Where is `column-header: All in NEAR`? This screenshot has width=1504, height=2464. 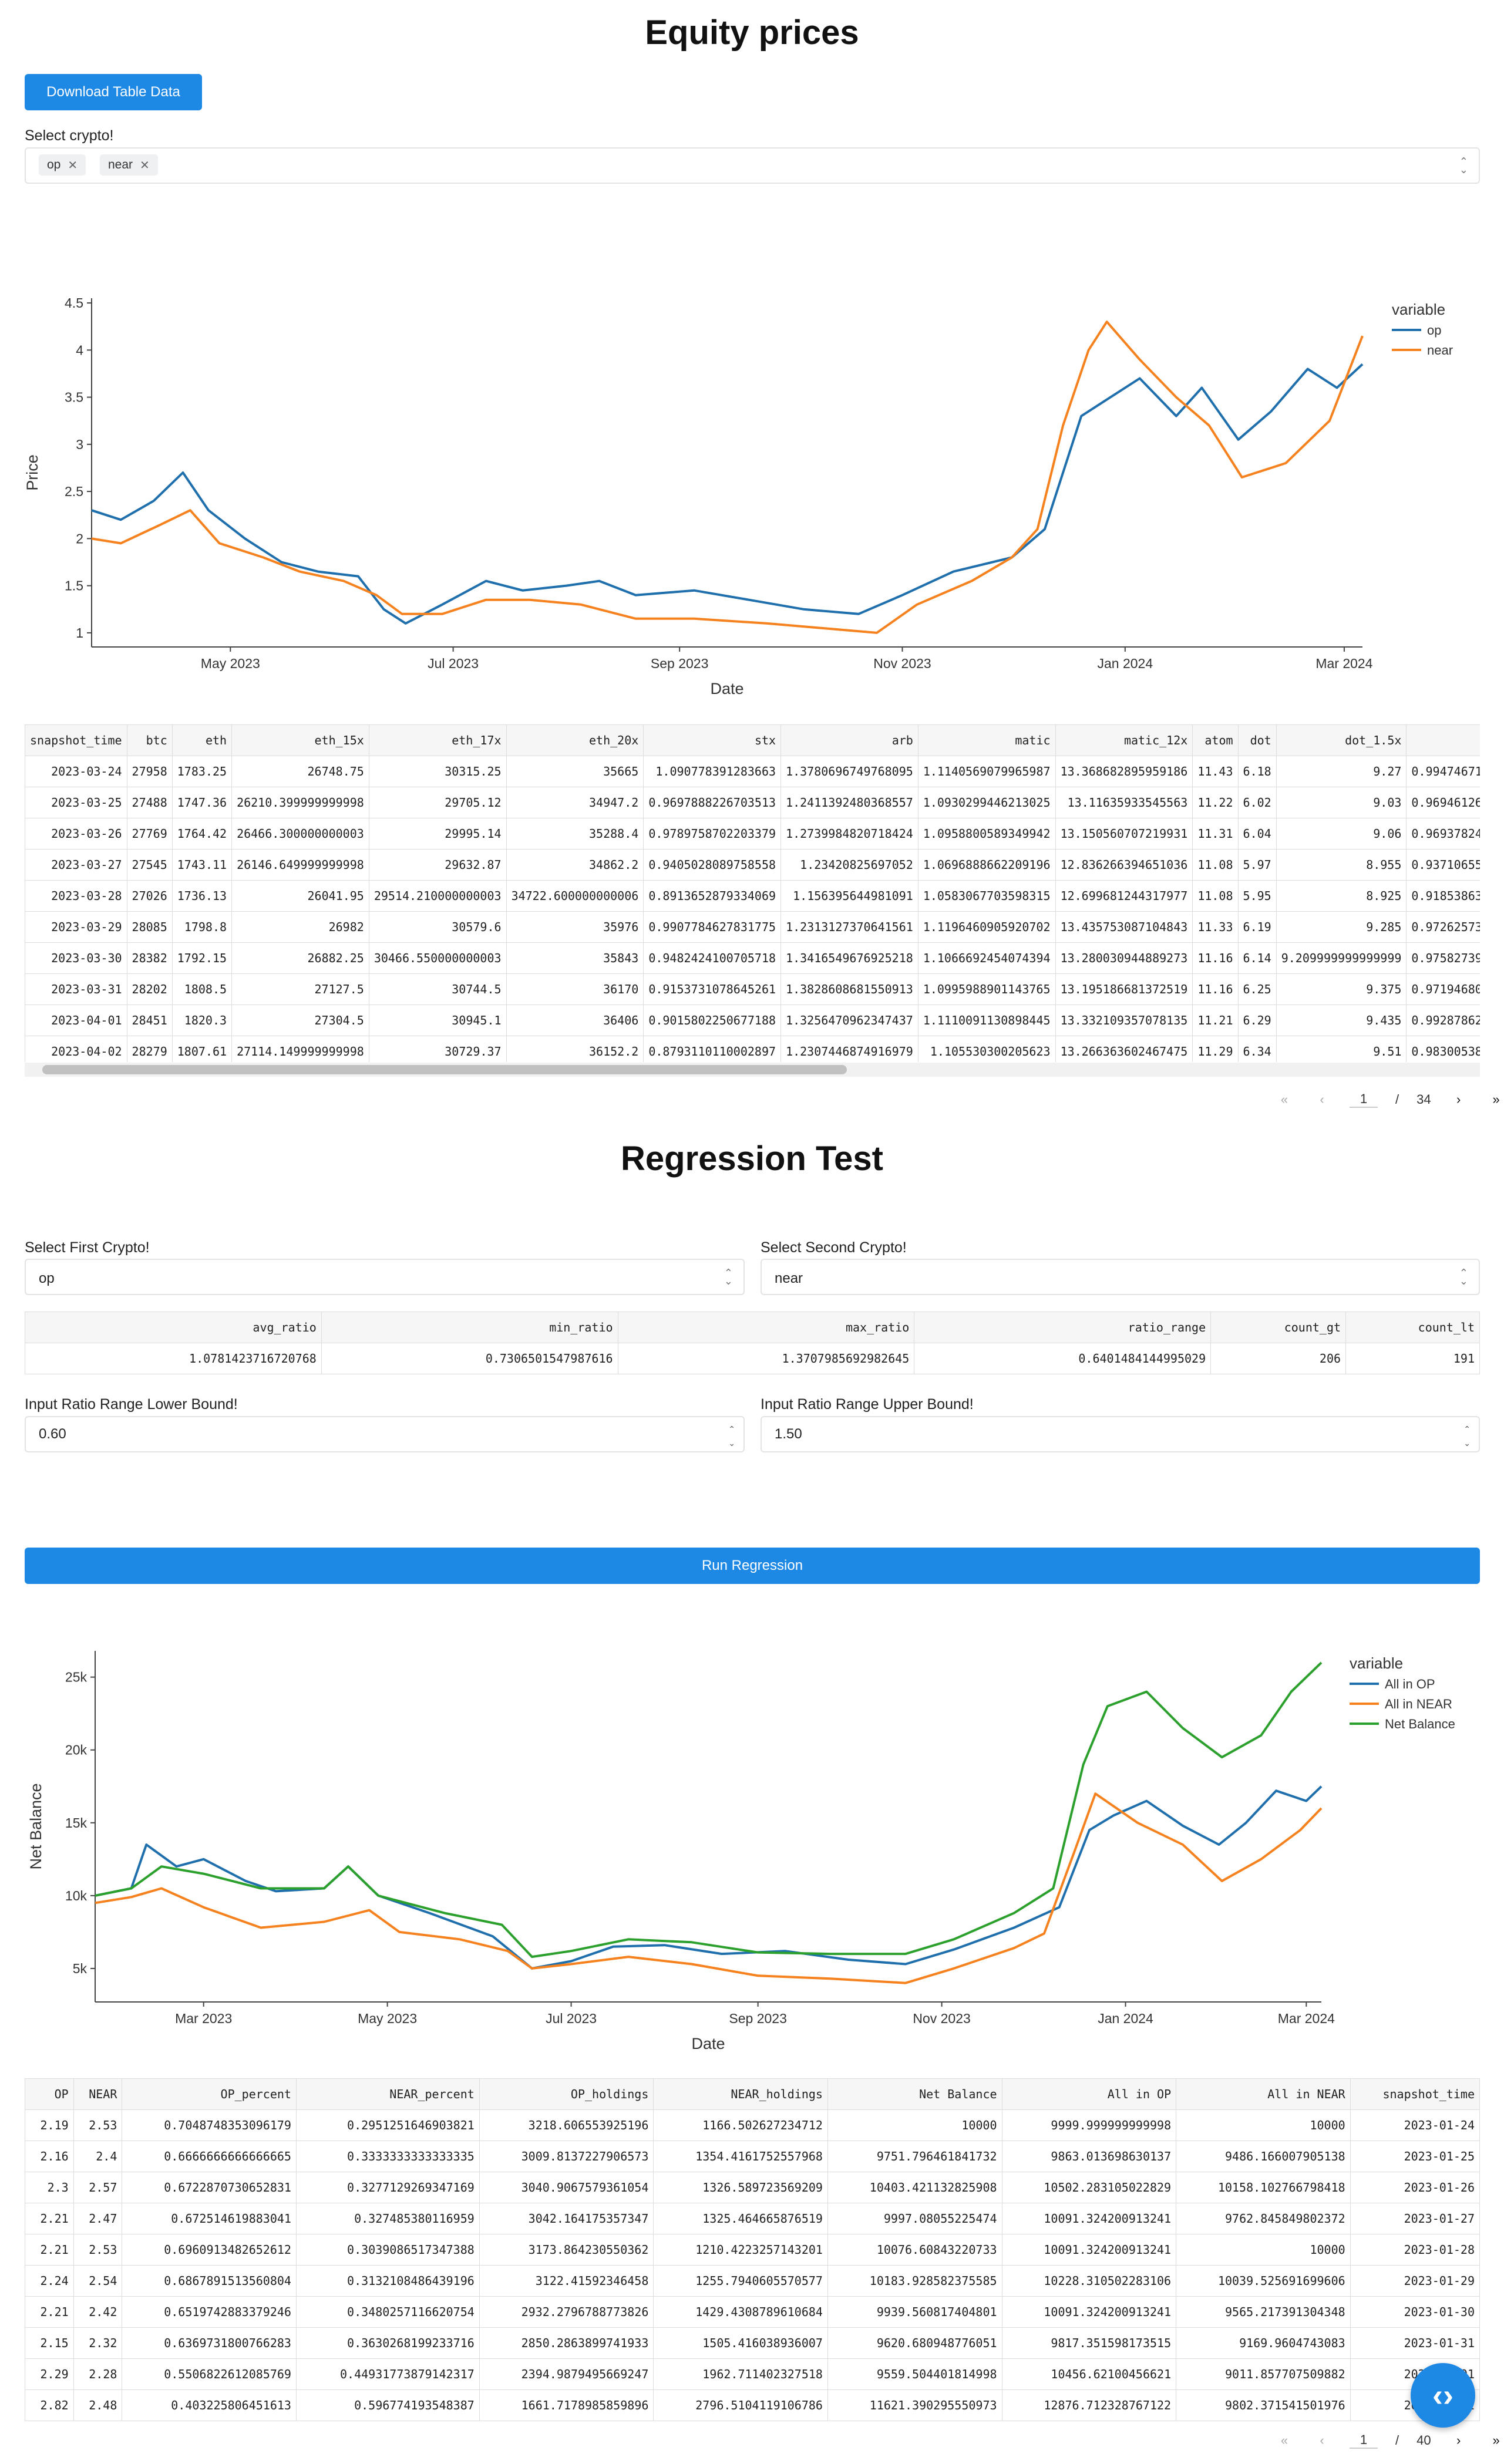
column-header: All in NEAR is located at coordinates (1263, 2094).